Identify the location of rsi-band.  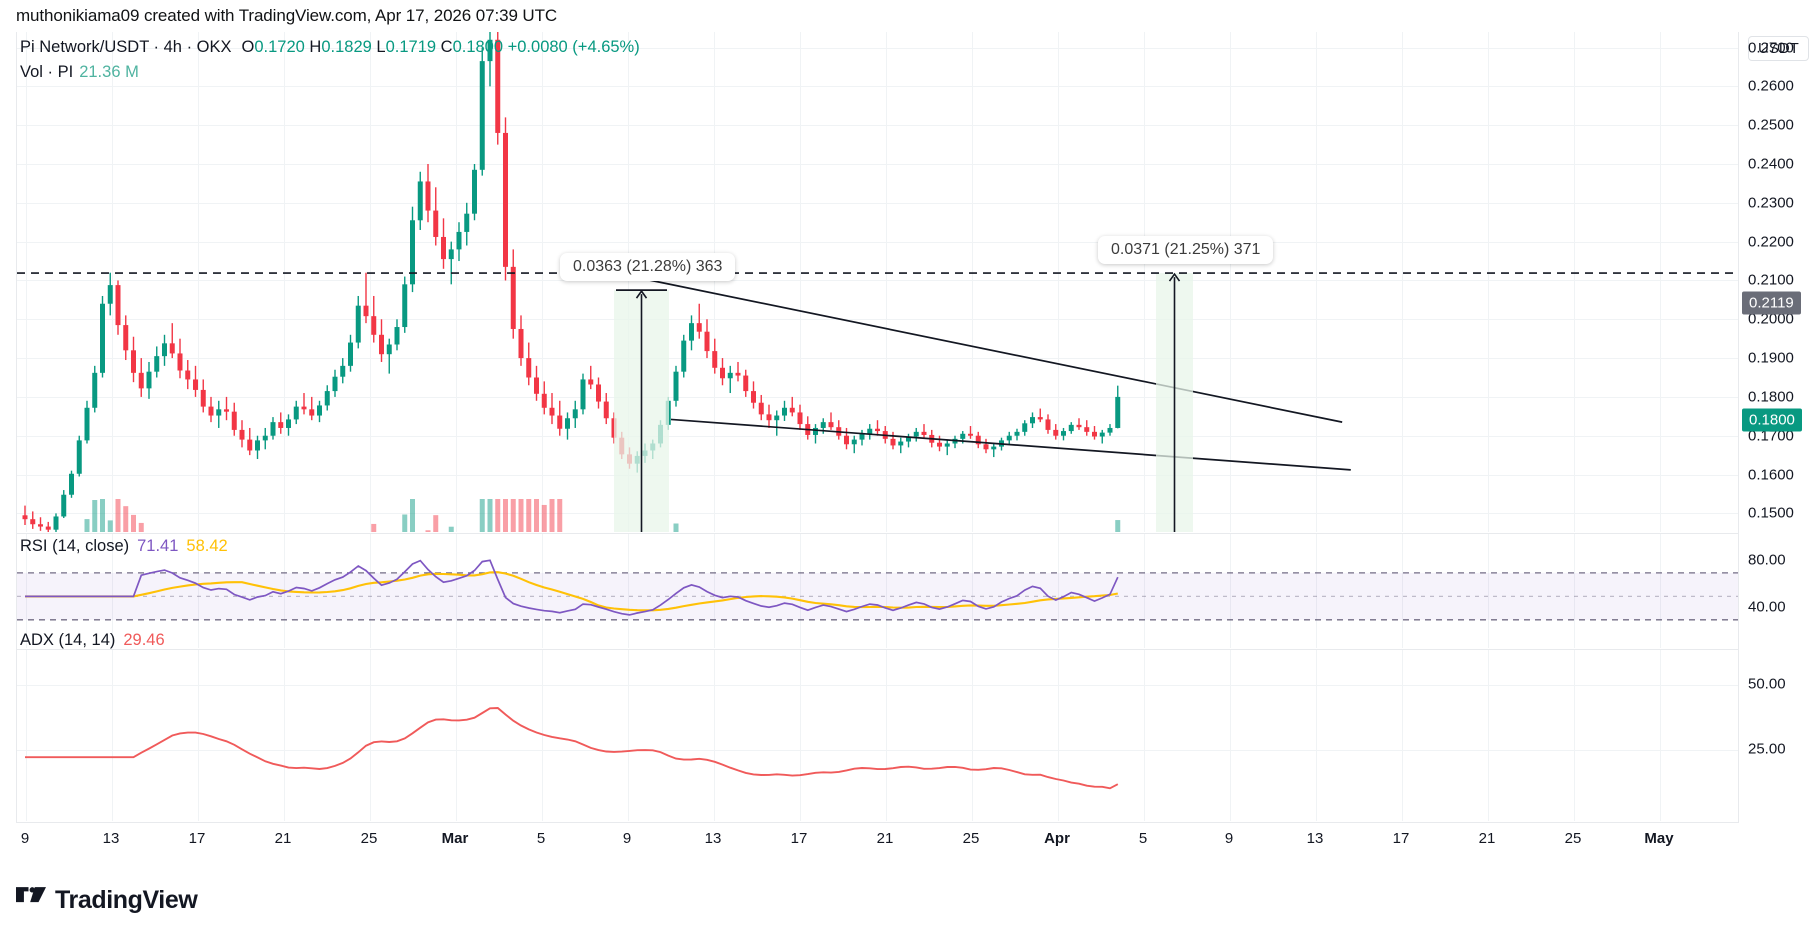
(877, 596).